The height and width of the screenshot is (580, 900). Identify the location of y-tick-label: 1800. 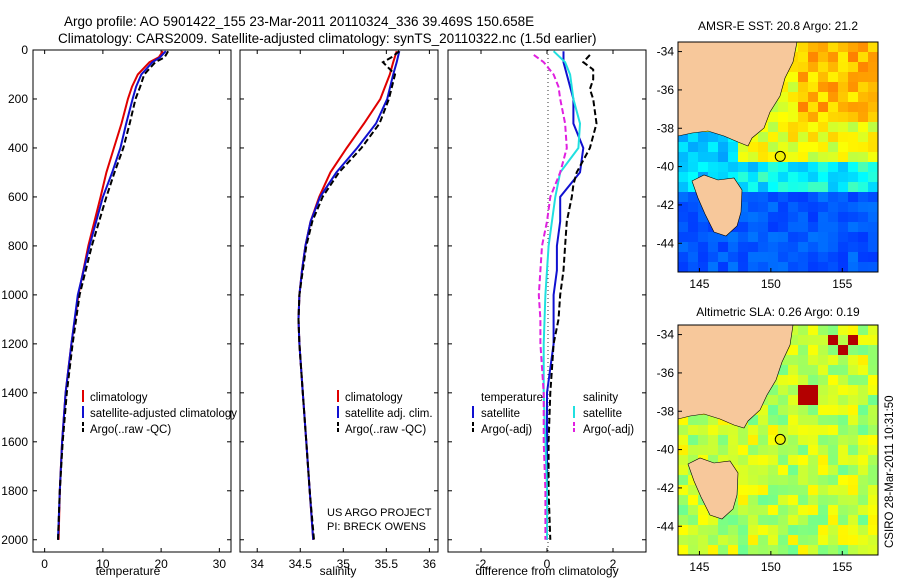
(14, 491).